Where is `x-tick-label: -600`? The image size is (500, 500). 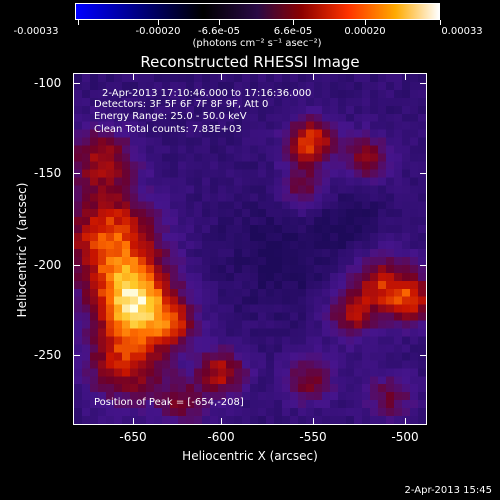 x-tick-label: -600 is located at coordinates (221, 437).